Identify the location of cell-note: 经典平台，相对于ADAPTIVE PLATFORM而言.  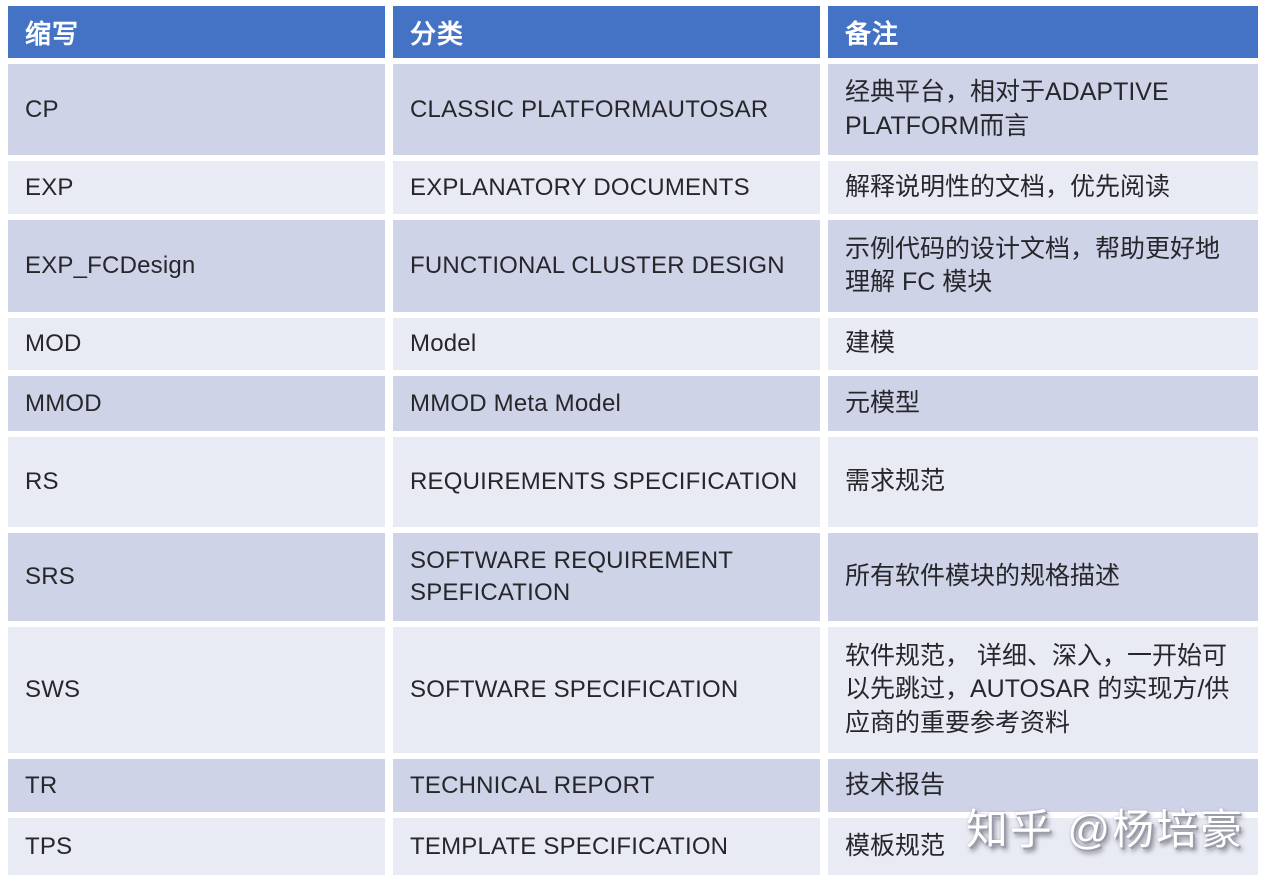
(1043, 109).